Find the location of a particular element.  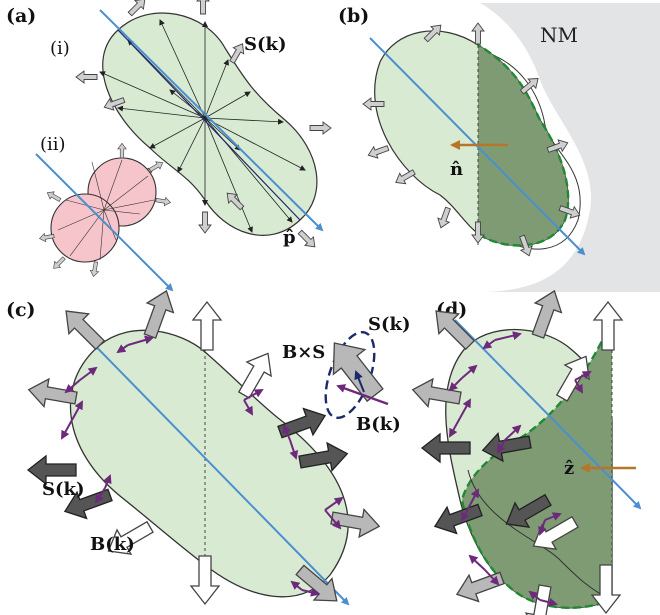

panel-c-label: (c) is located at coordinates (21, 310).